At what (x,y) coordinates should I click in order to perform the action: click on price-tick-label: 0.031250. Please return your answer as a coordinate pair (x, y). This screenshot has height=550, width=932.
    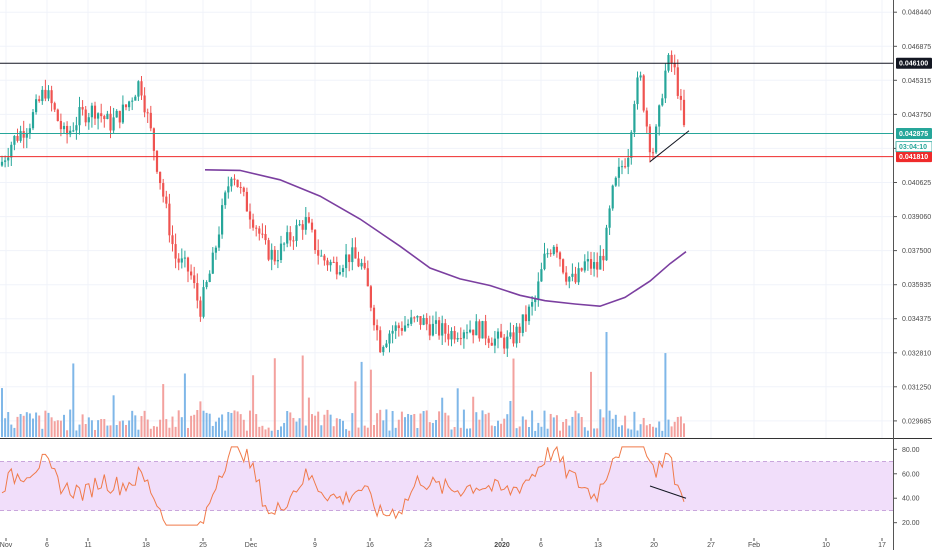
    Looking at the image, I should click on (916, 387).